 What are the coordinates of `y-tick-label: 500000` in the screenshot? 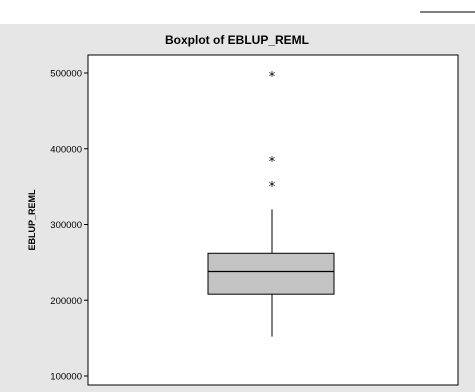 It's located at (66, 74).